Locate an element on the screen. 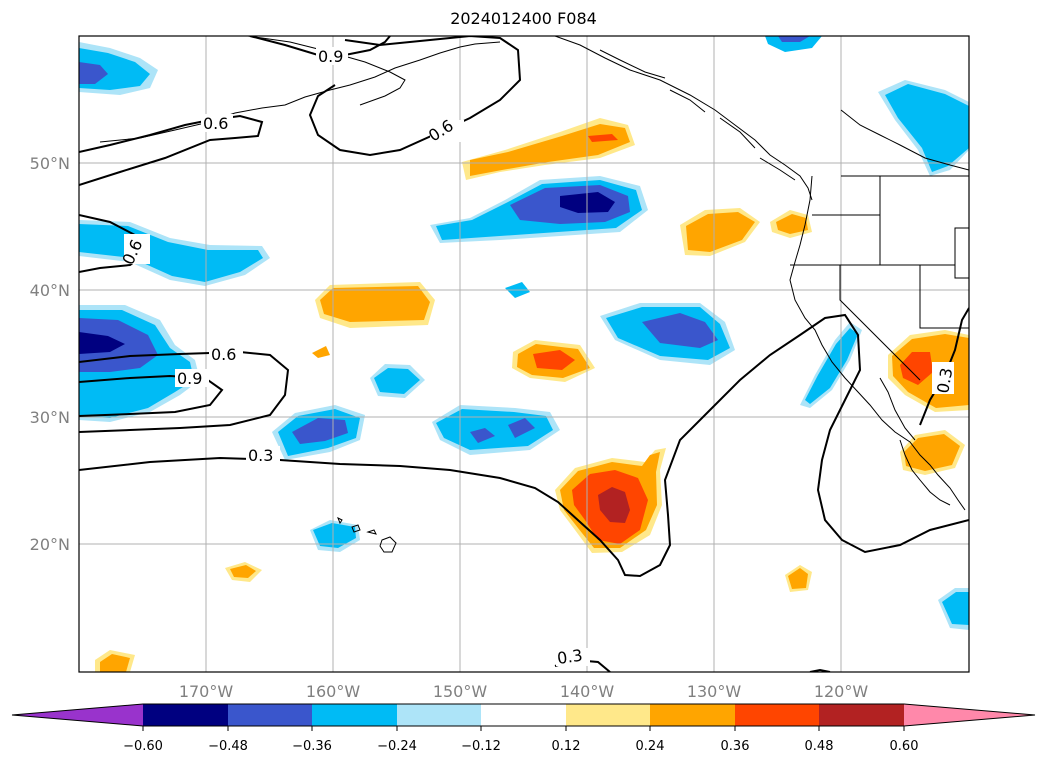 The image size is (1047, 765). colorbar-tick-label: −0.48 is located at coordinates (228, 746).